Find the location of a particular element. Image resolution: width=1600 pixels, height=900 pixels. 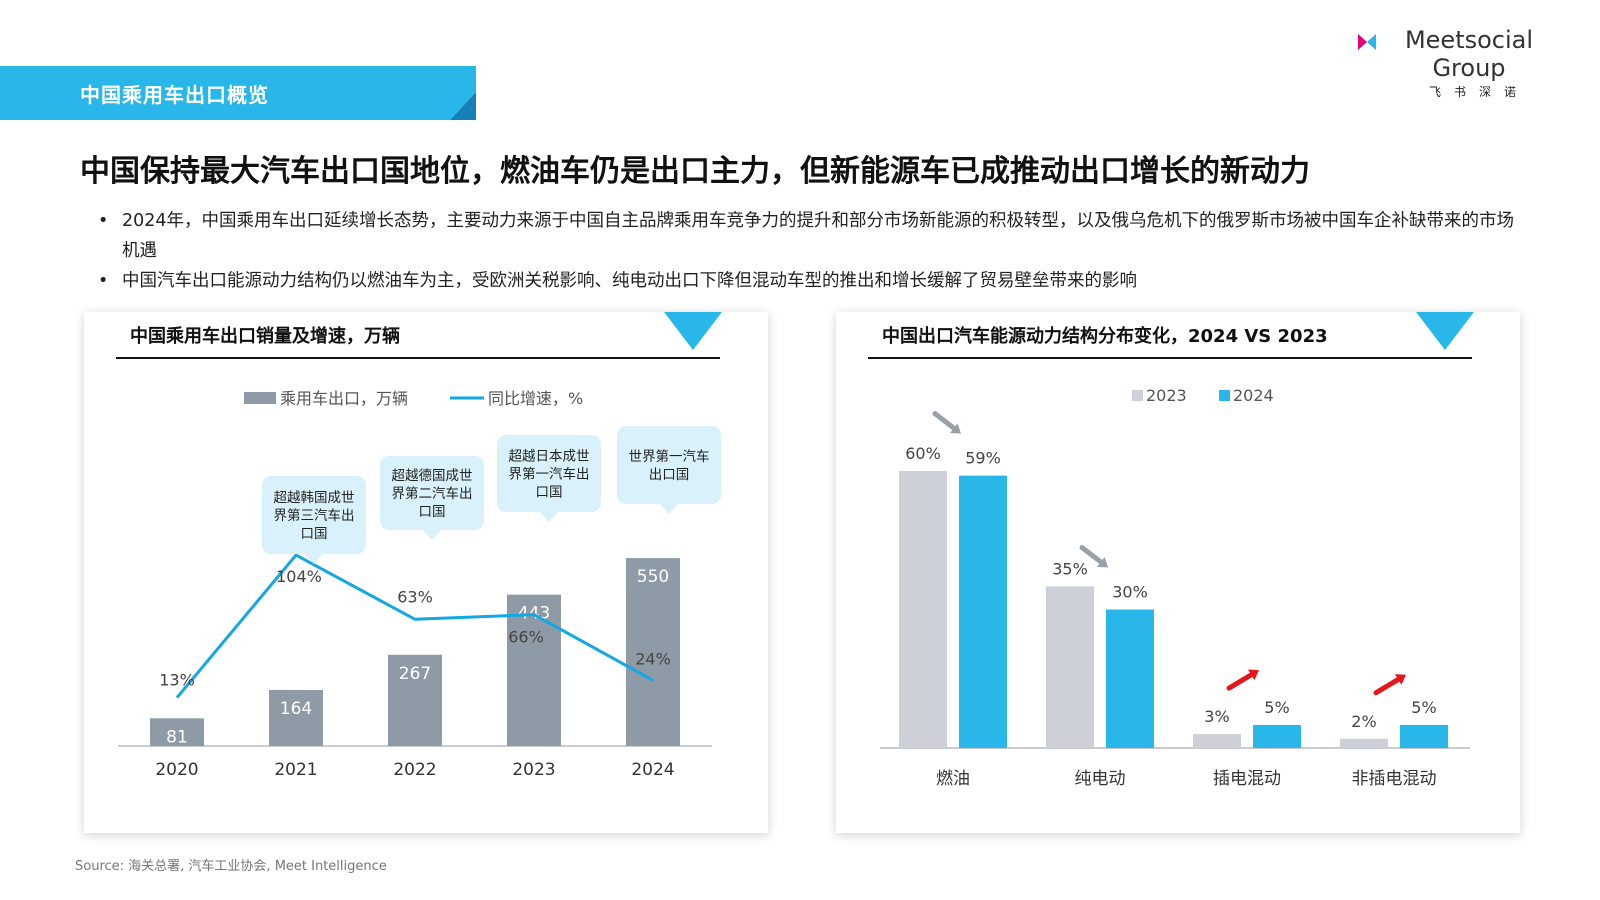

bar-value-label: 164 is located at coordinates (296, 709).